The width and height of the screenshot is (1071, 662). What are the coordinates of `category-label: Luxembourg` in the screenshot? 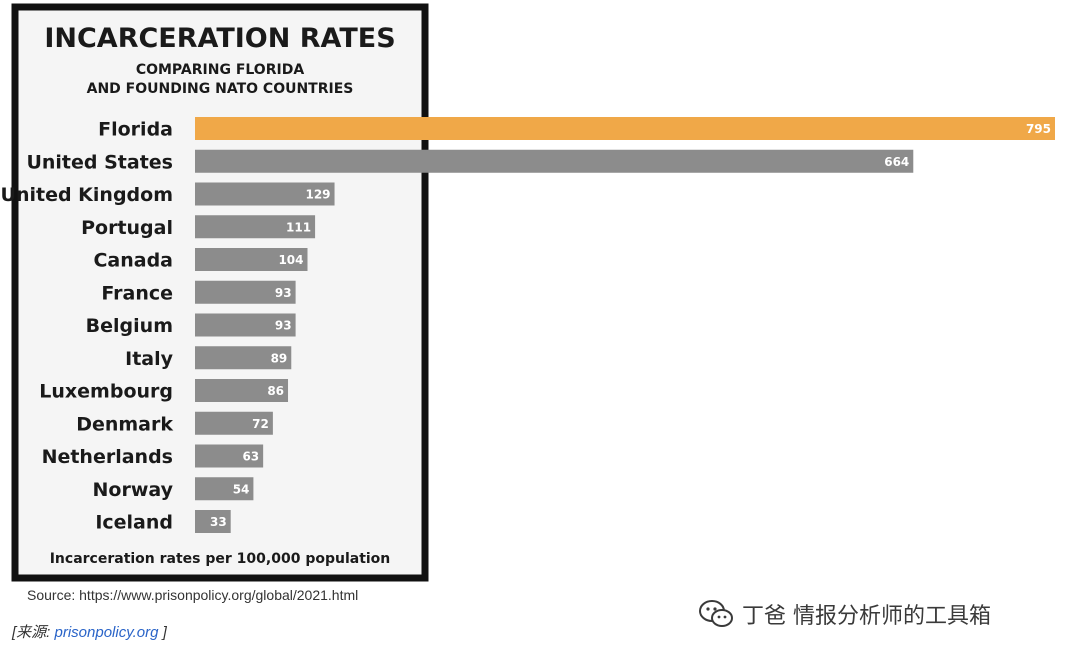 It's located at (106, 392).